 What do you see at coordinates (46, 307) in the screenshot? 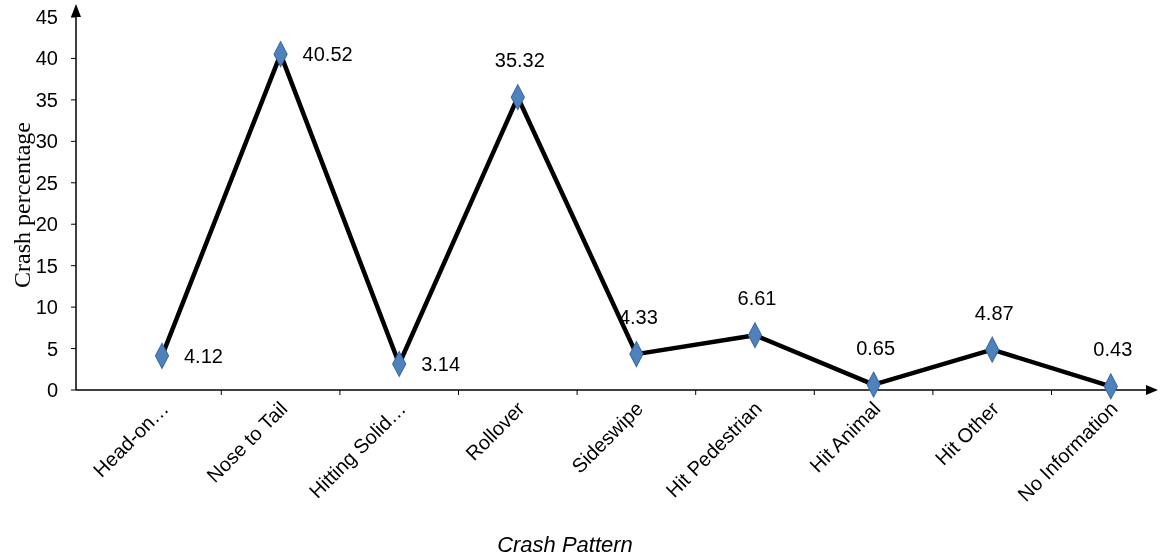
I see `y-tick-label: 10` at bounding box center [46, 307].